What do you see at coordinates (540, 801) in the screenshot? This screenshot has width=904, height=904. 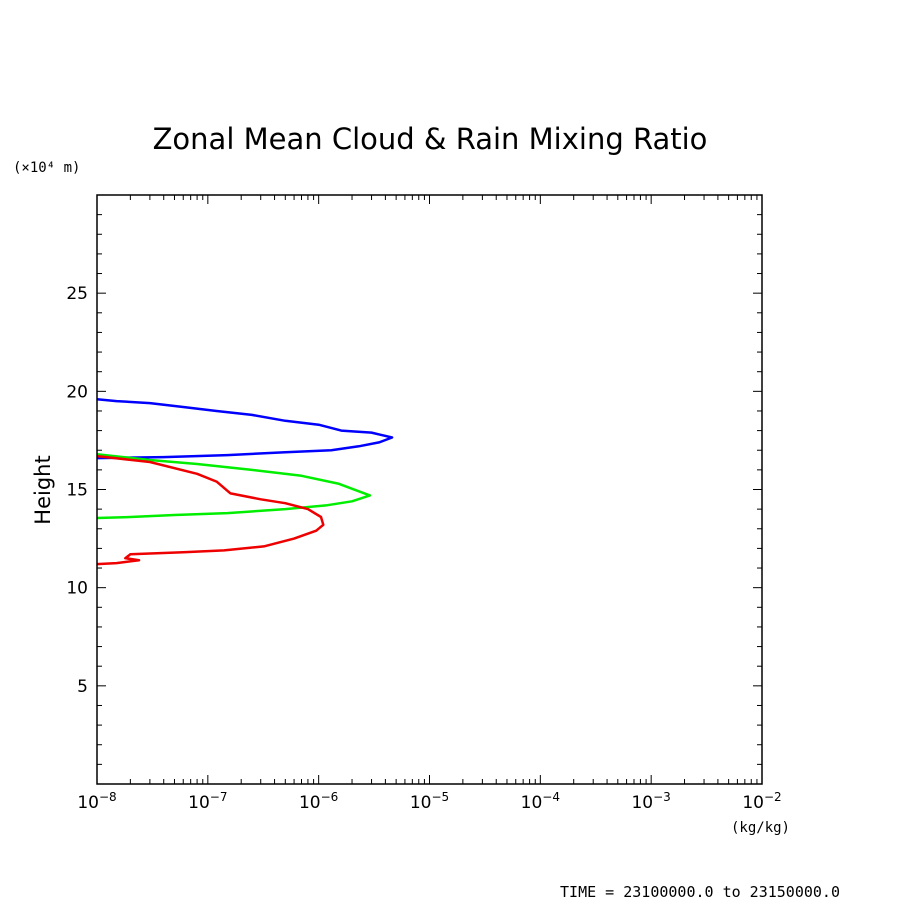 I see `x-tick-label: 10⁻⁴` at bounding box center [540, 801].